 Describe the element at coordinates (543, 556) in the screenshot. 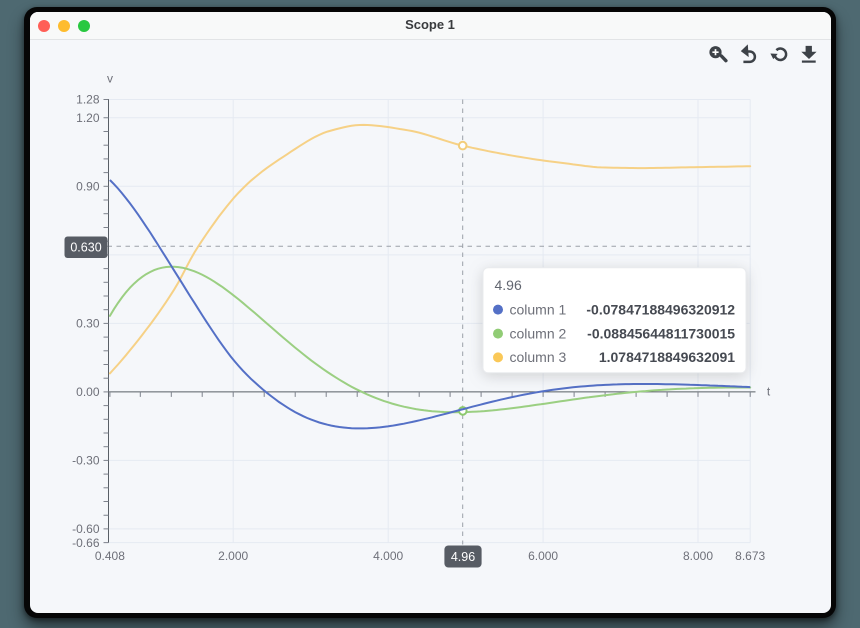

I see `svg-text: 6.000` at that location.